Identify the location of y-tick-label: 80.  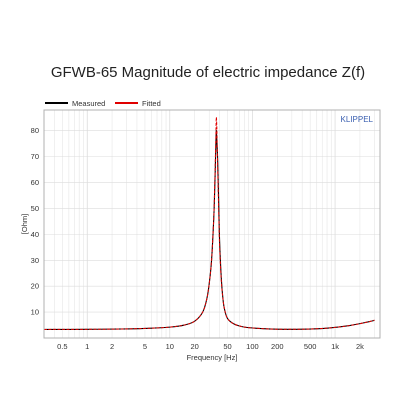
(35, 130).